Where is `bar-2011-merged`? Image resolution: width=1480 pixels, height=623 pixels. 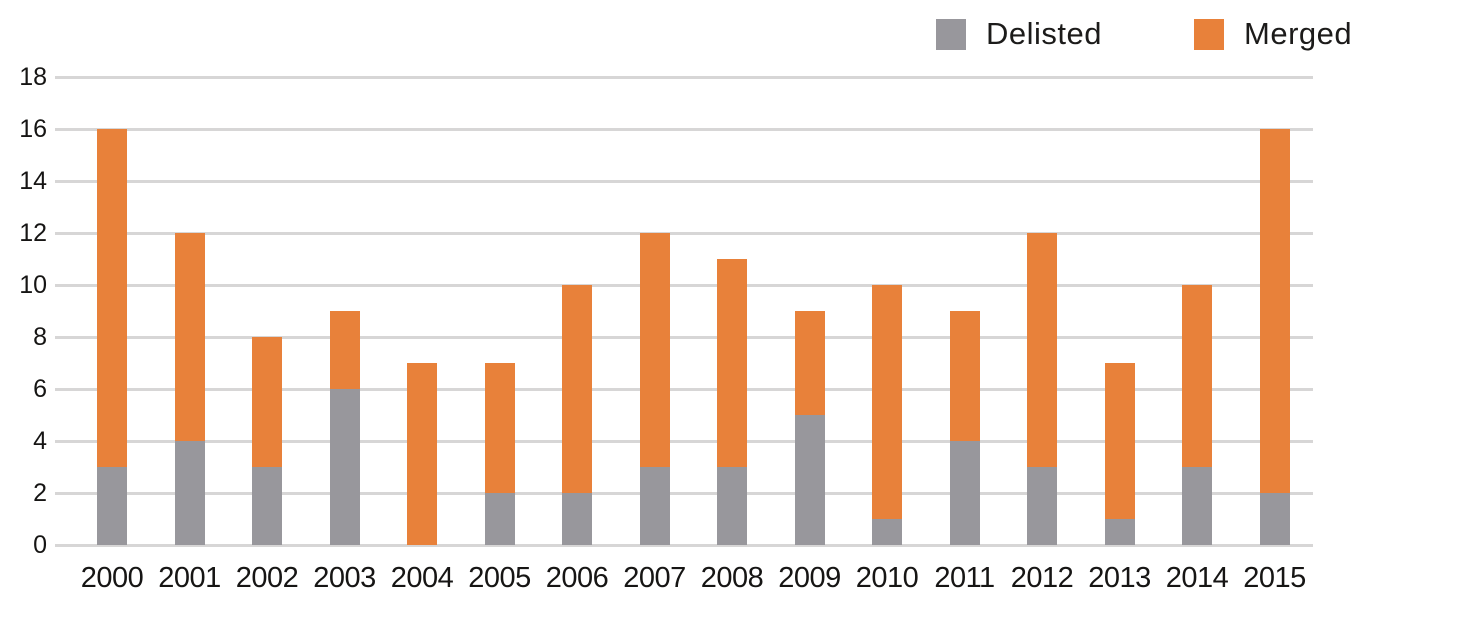
bar-2011-merged is located at coordinates (964, 376).